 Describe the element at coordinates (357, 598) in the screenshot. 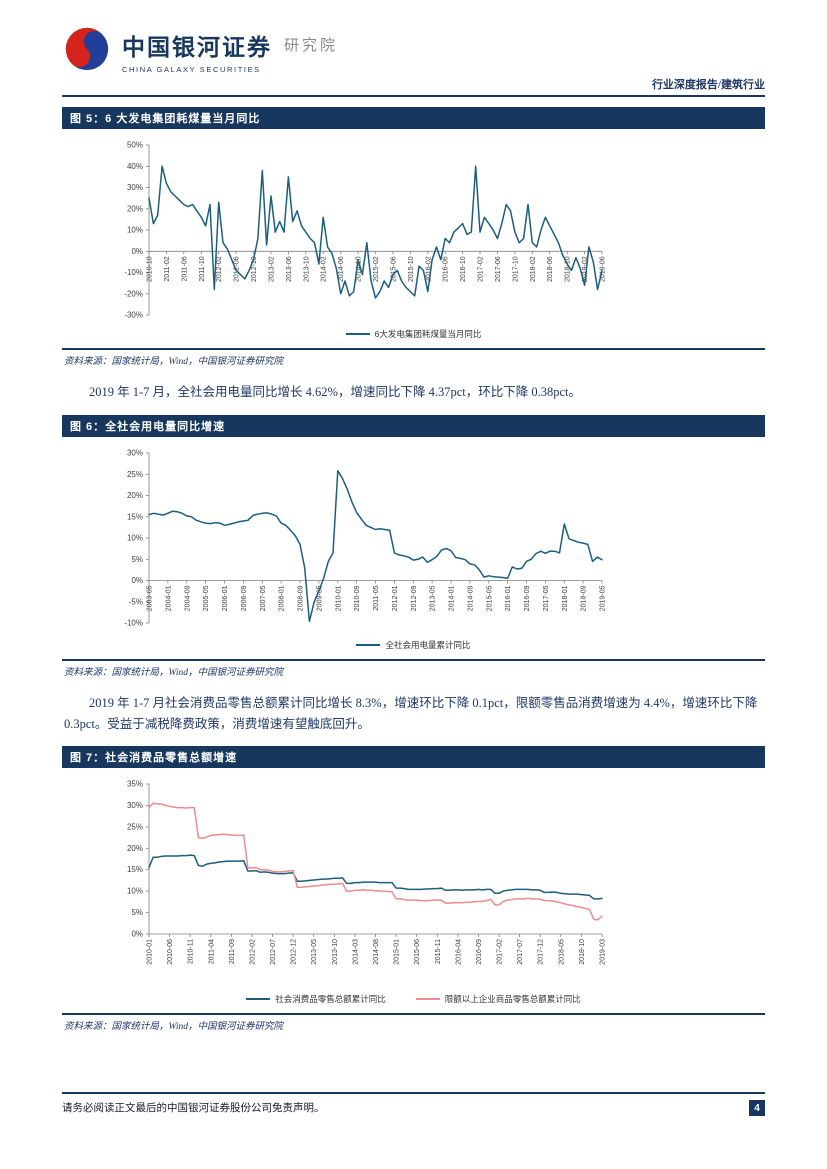

I see `x-axis-tick-label: 2010-09` at that location.